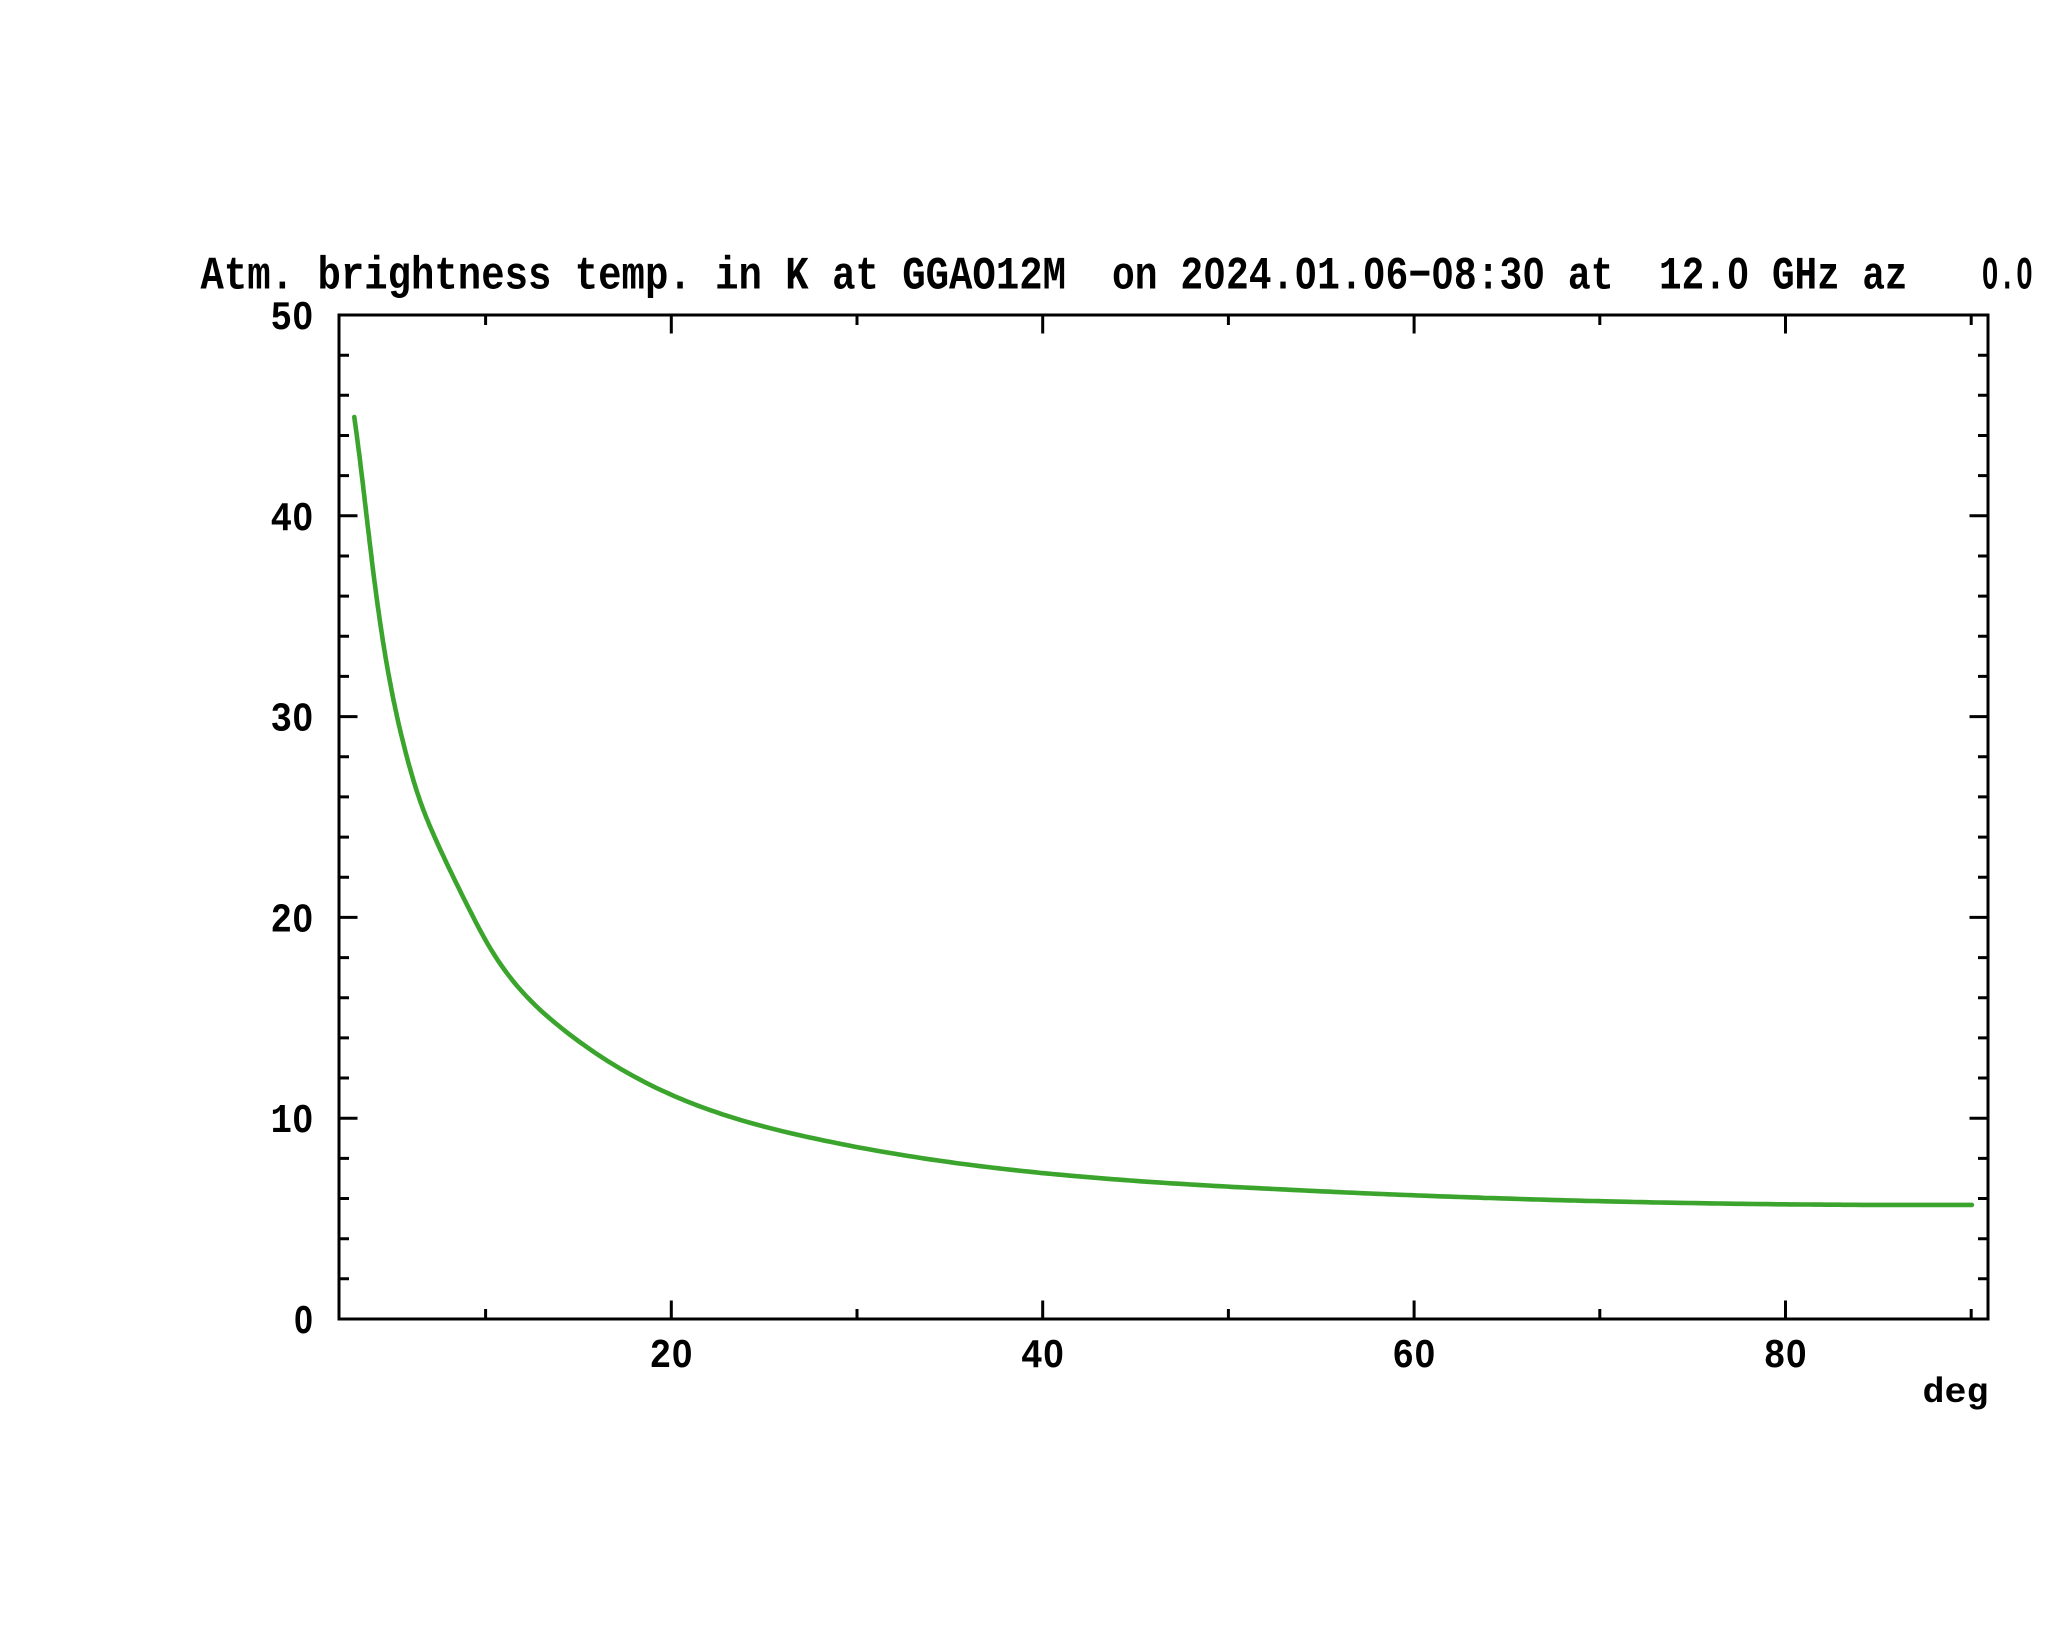 Image resolution: width=2048 pixels, height=1635 pixels. I want to click on svg-text: on 2024.01.06−08:30 at, so click(1363, 277).